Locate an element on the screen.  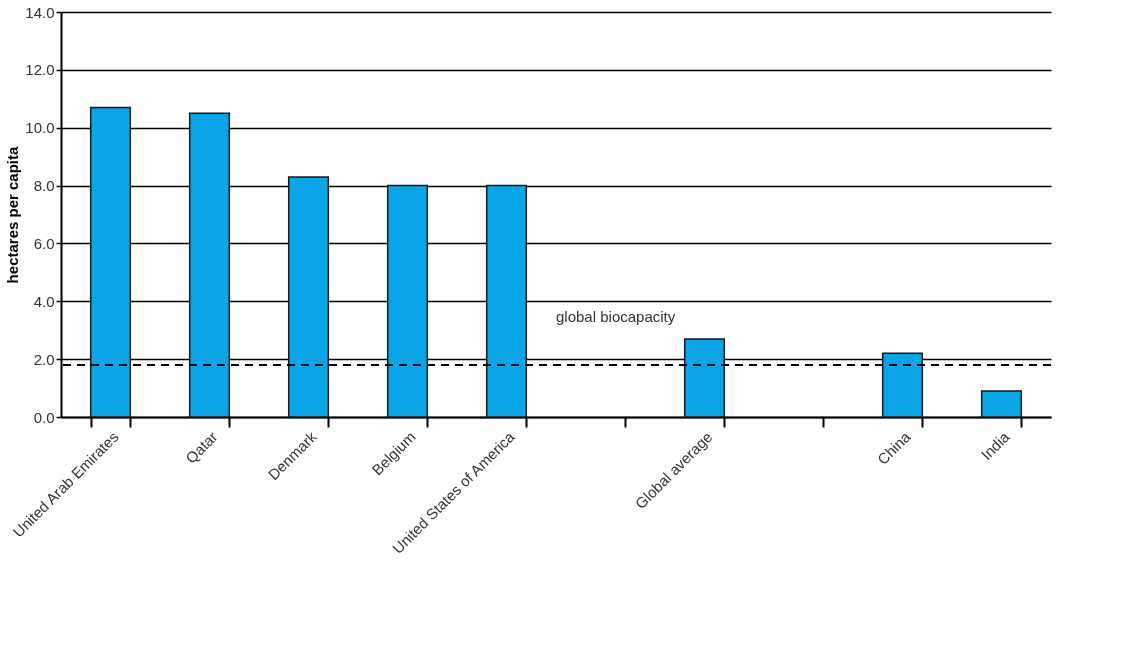
ref-line-label: global biocapacity is located at coordinates (616, 316).